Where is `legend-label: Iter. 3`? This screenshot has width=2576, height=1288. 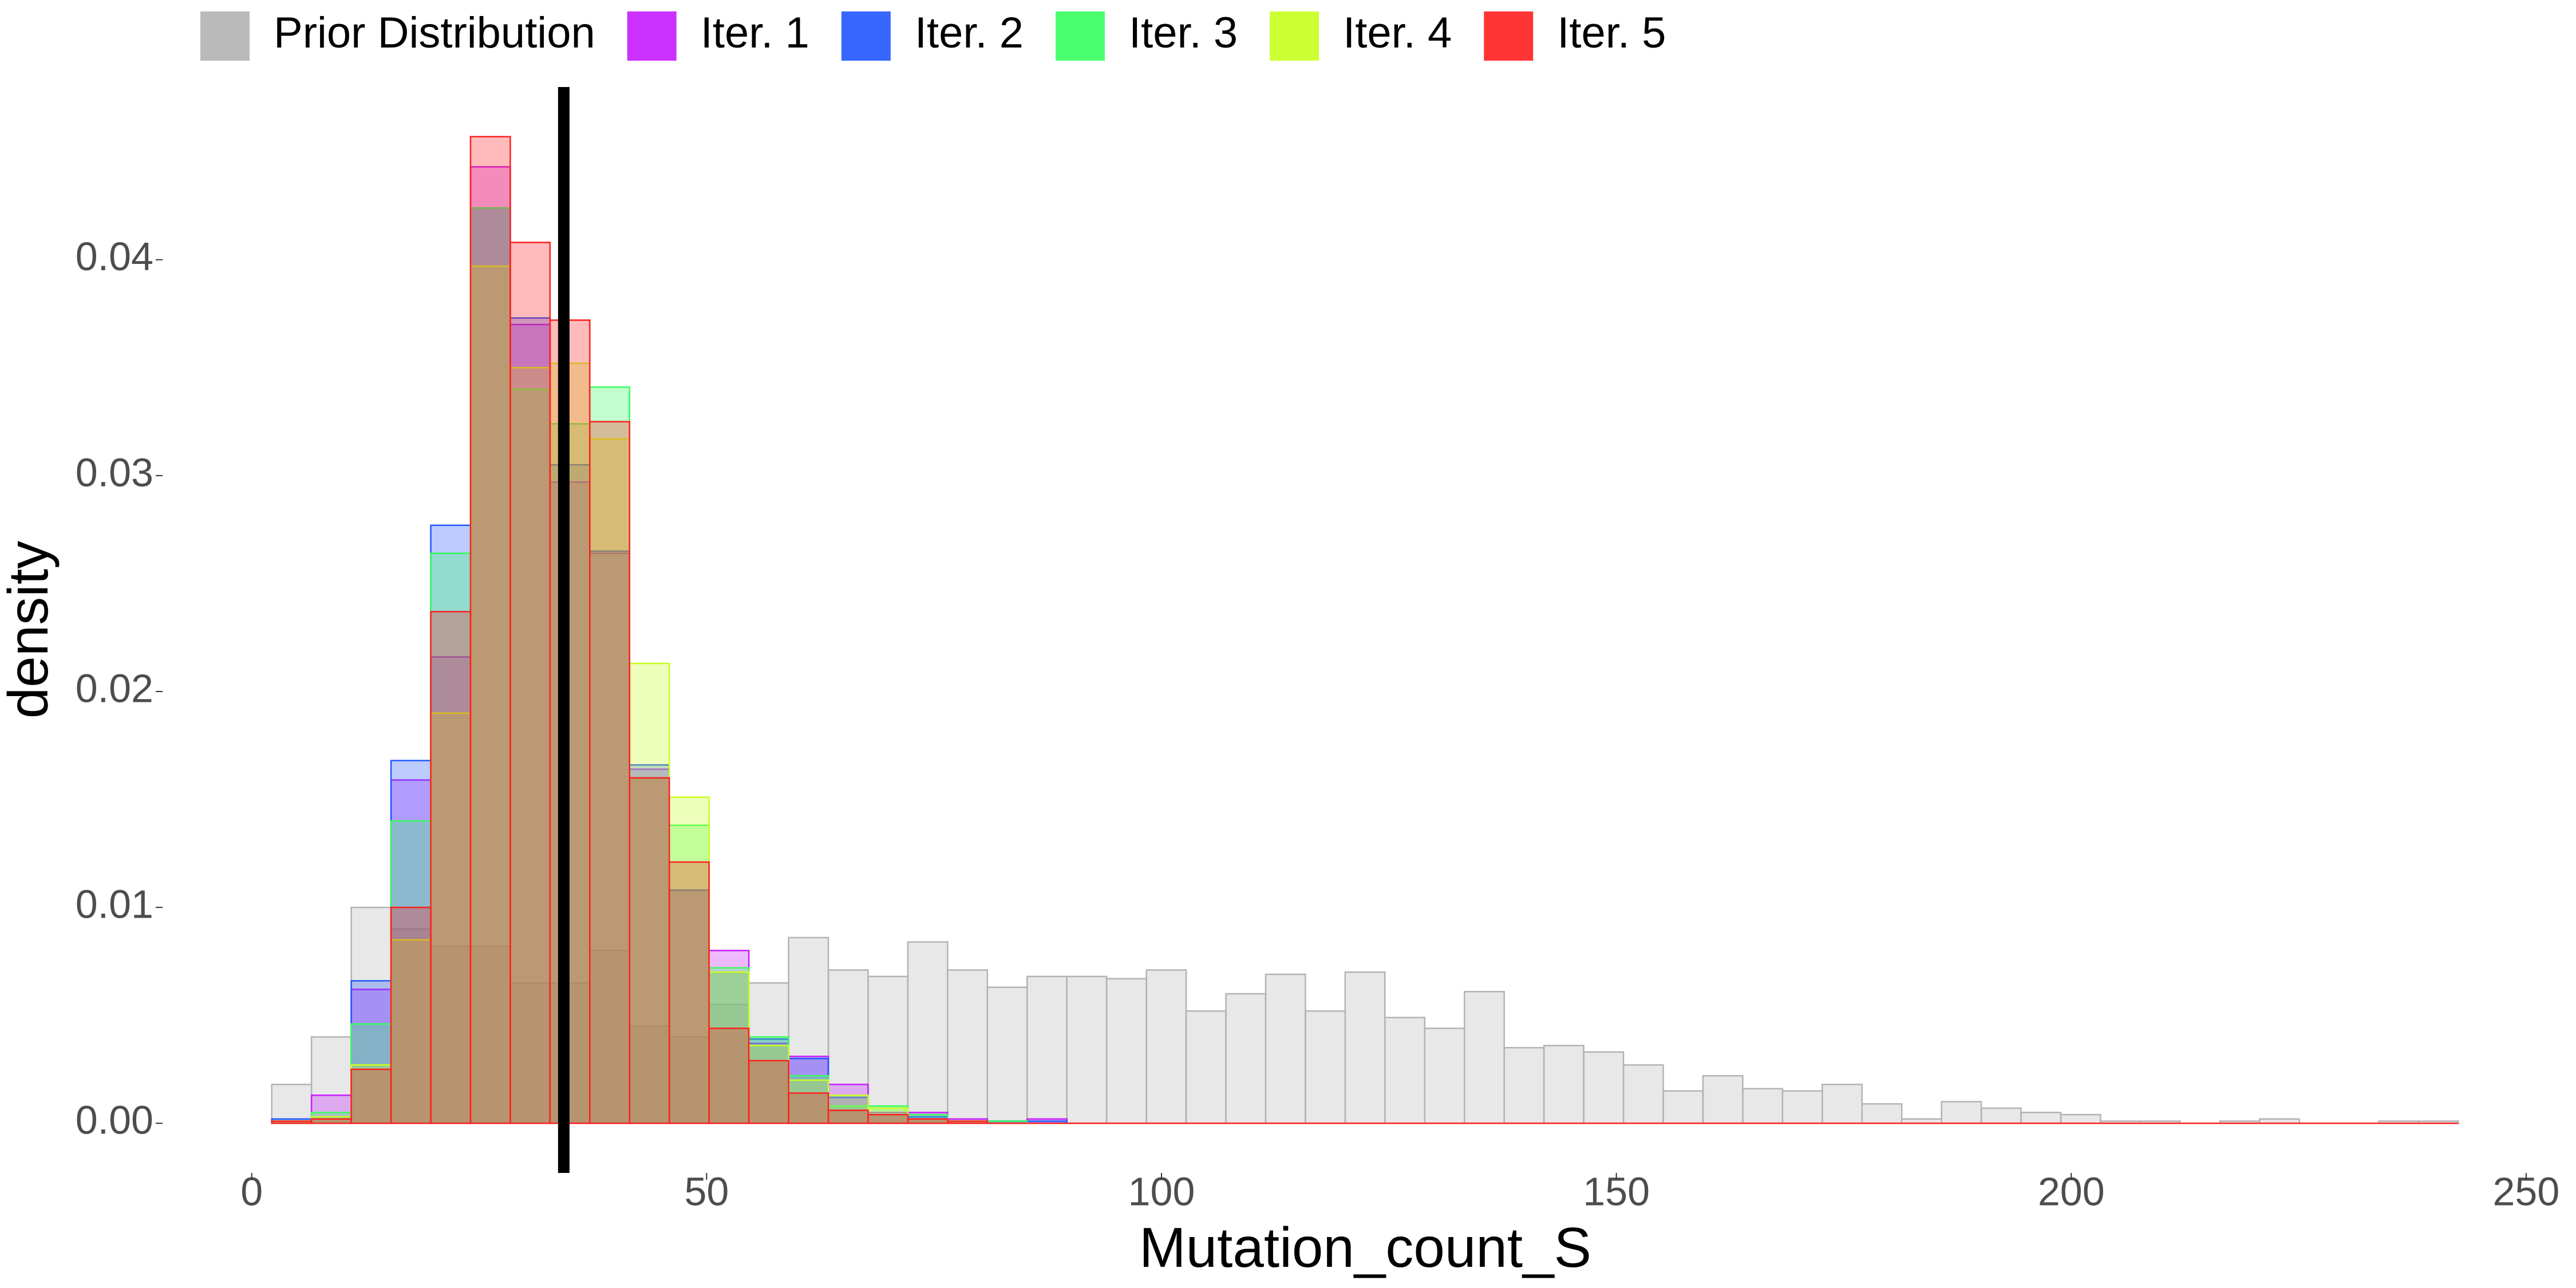 legend-label: Iter. 3 is located at coordinates (1183, 33).